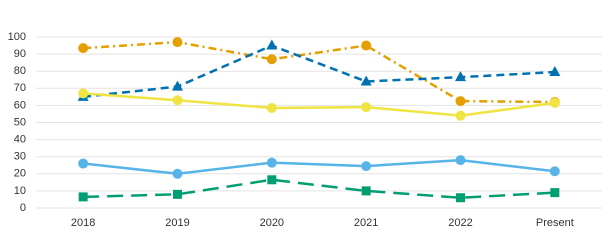  I want to click on x-tick-label: 2018, so click(83, 223).